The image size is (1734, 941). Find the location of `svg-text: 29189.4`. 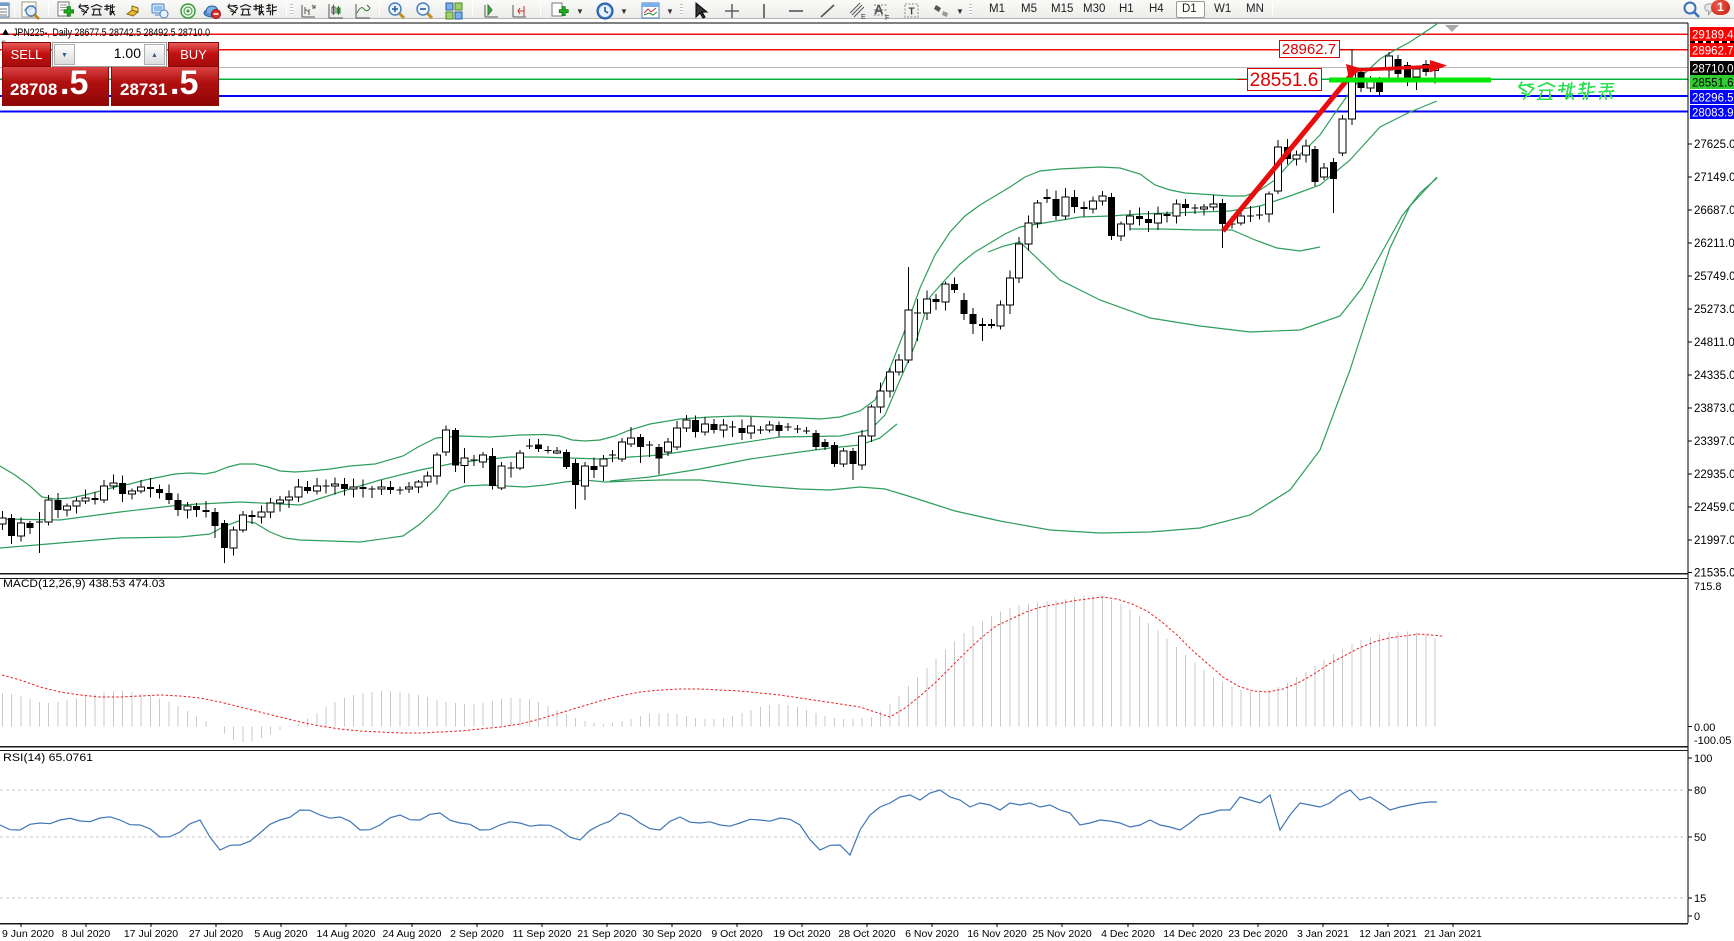

svg-text: 29189.4 is located at coordinates (1713, 36).